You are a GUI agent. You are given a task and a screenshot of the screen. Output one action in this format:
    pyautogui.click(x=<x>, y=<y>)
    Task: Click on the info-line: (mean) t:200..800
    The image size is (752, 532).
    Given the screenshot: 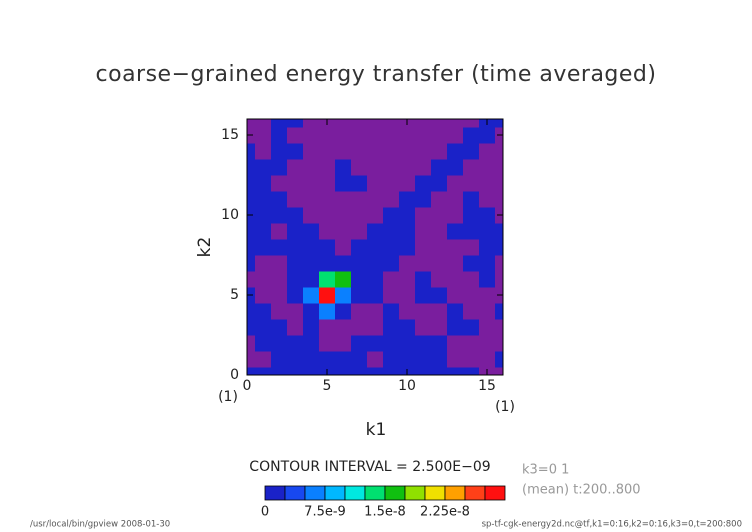 What is the action you would take?
    pyautogui.click(x=581, y=490)
    